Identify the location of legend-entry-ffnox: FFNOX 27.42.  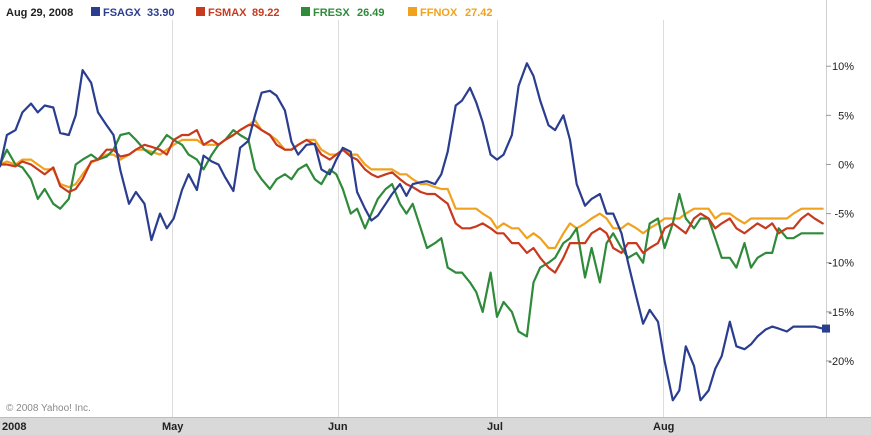
(450, 13).